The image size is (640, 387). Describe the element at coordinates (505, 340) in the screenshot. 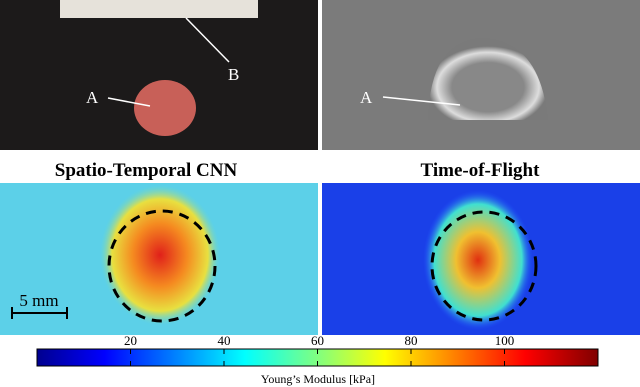

I see `colorbar-tick-label: 100` at that location.